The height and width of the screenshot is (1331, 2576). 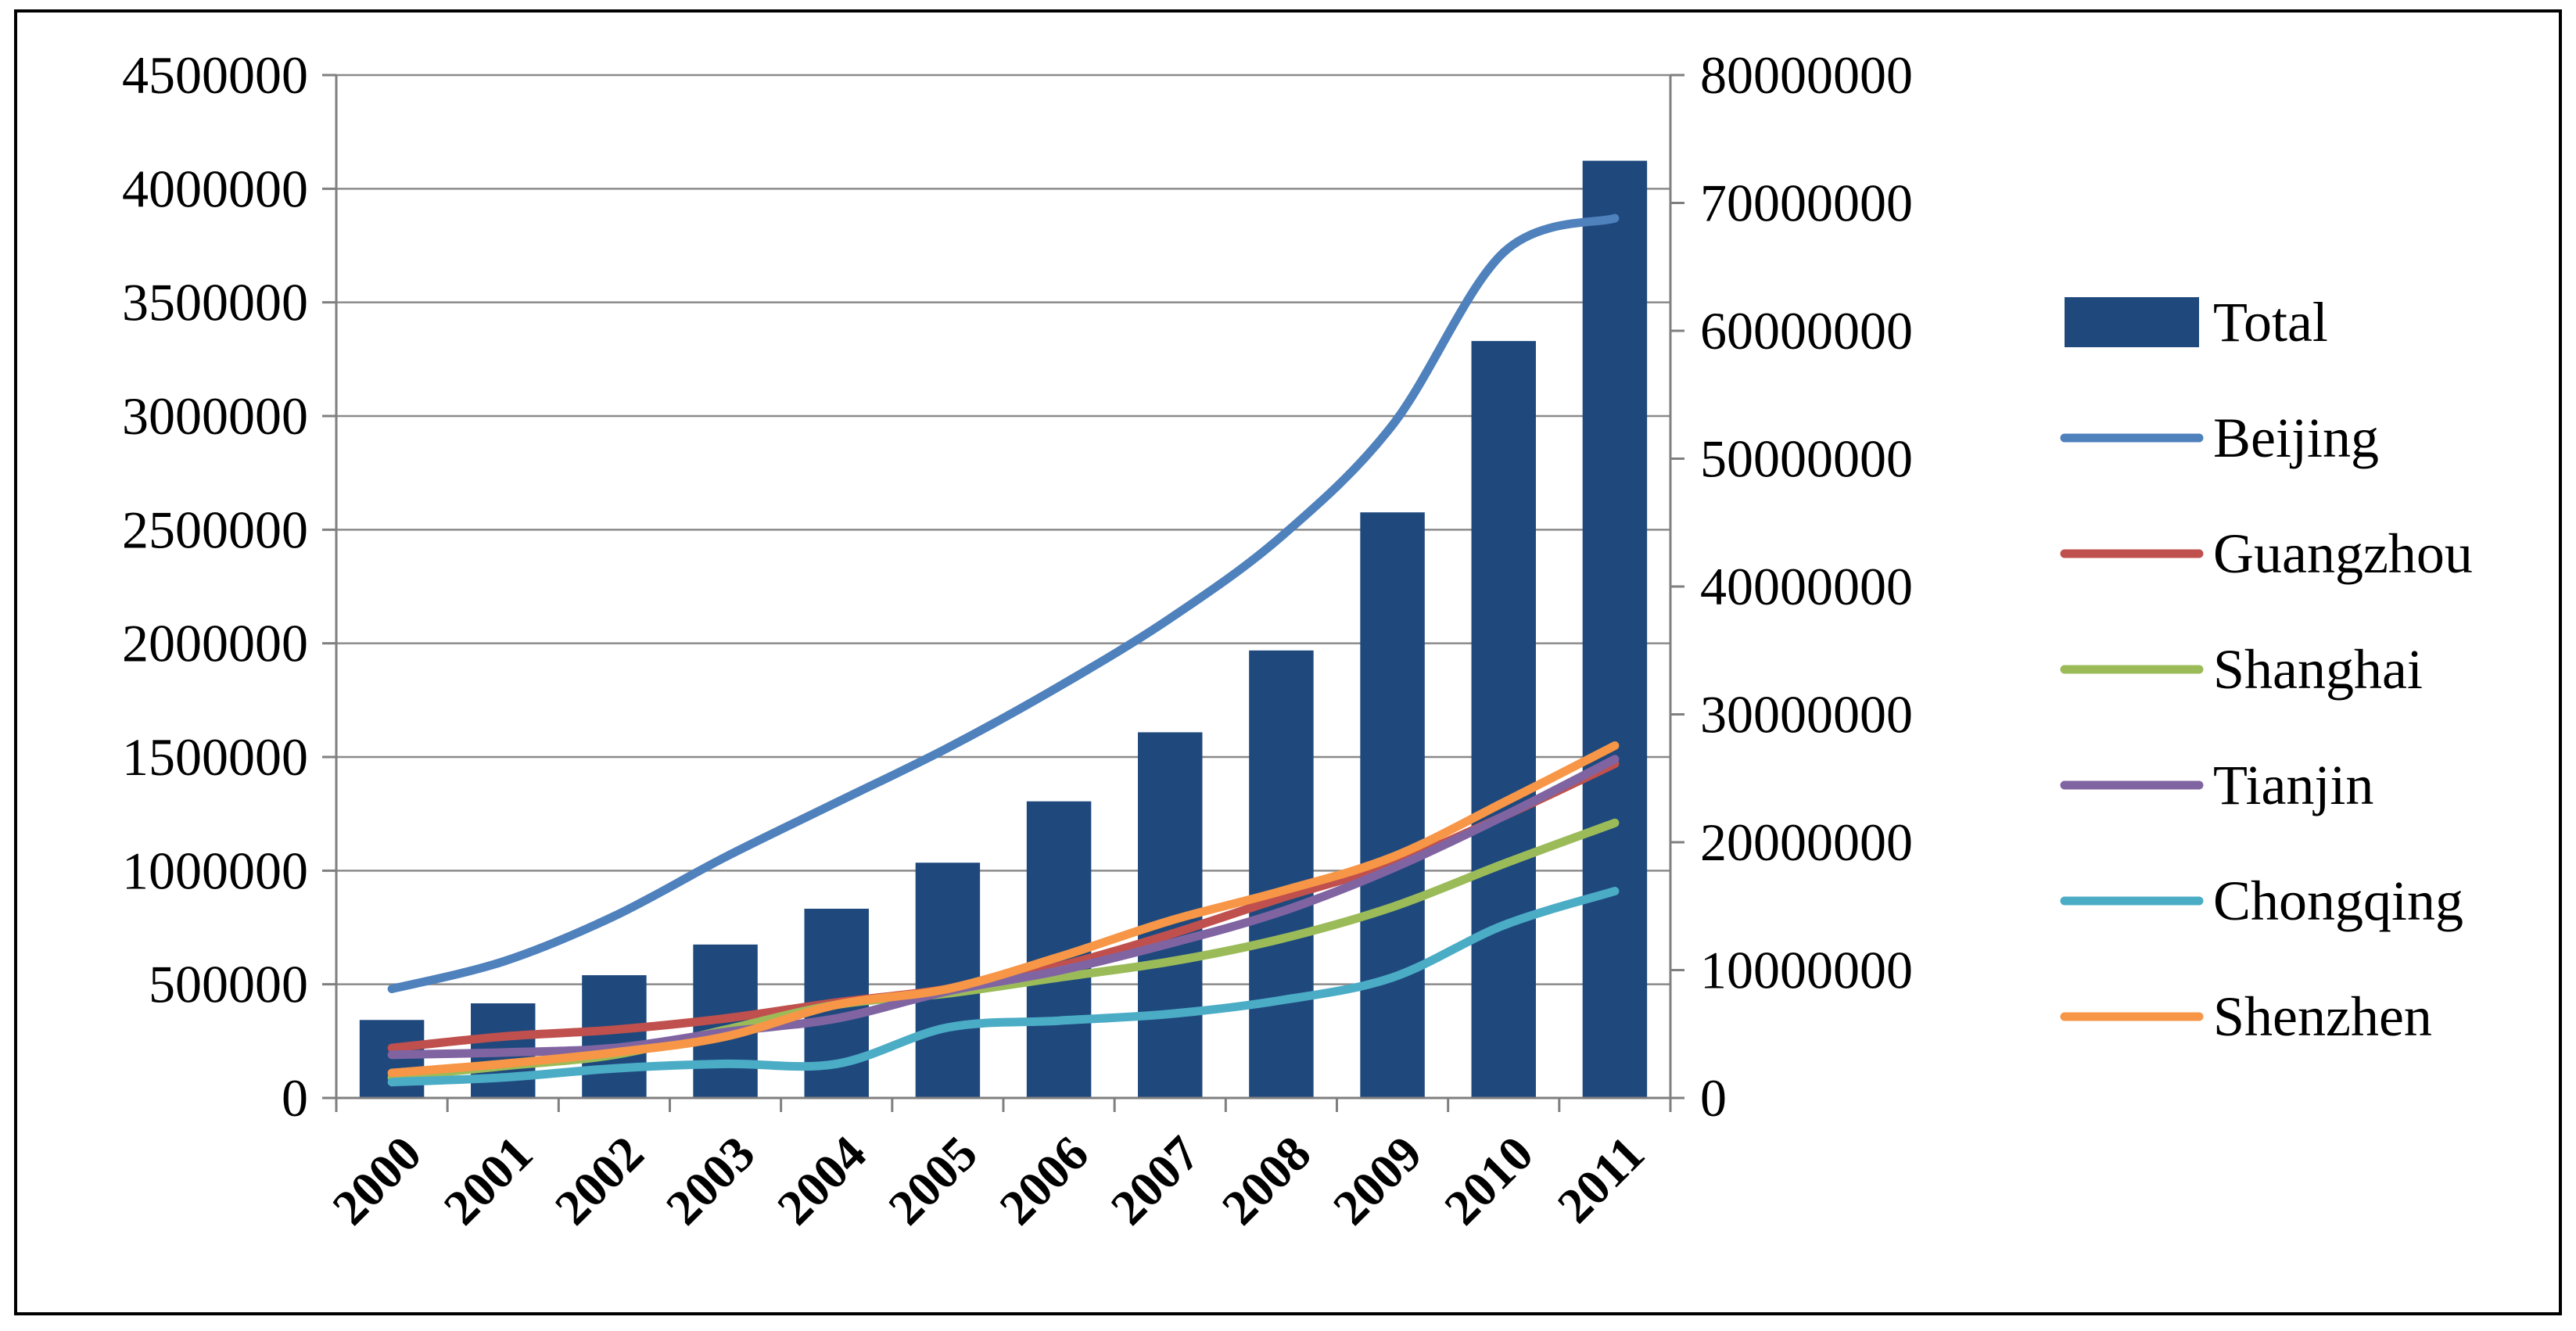 I want to click on legend-label-guangzhou: Guangzhou, so click(x=2343, y=553).